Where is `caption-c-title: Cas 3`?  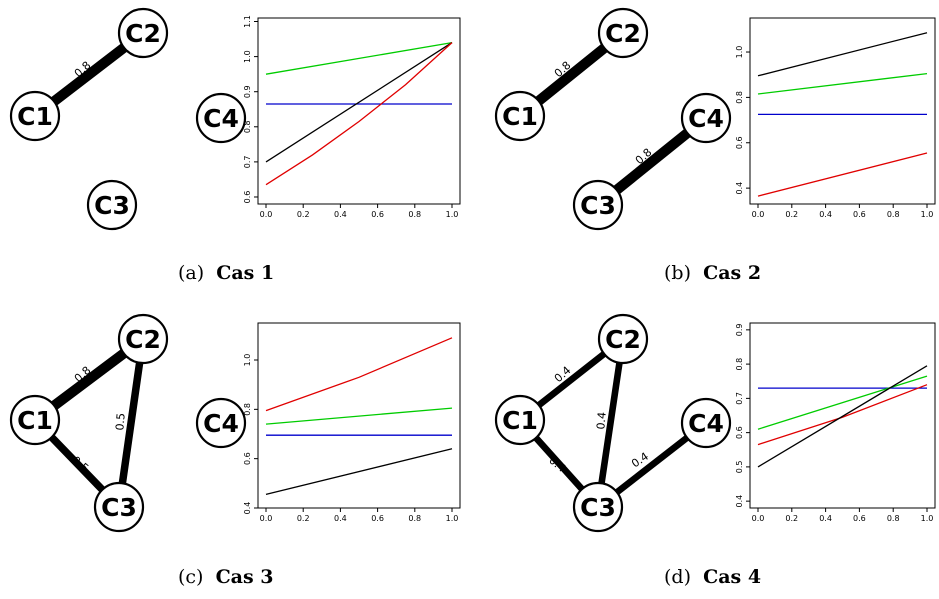
caption-c-title: Cas 3 is located at coordinates (244, 577).